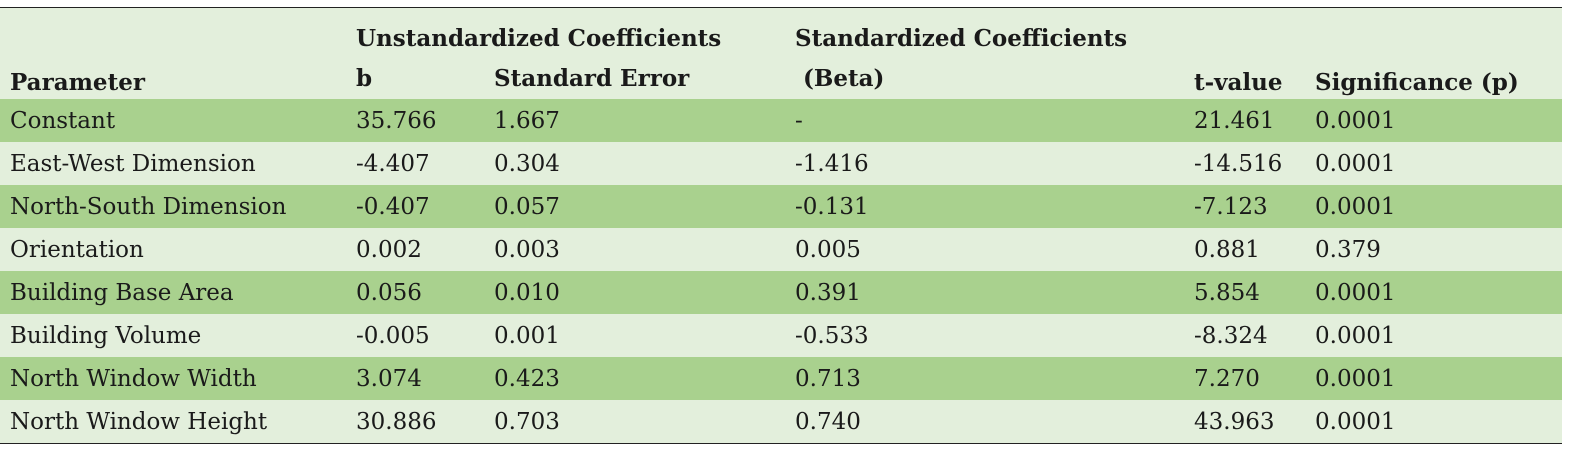 This screenshot has height=450, width=1574. I want to click on cell-b: -0.407, so click(393, 206).